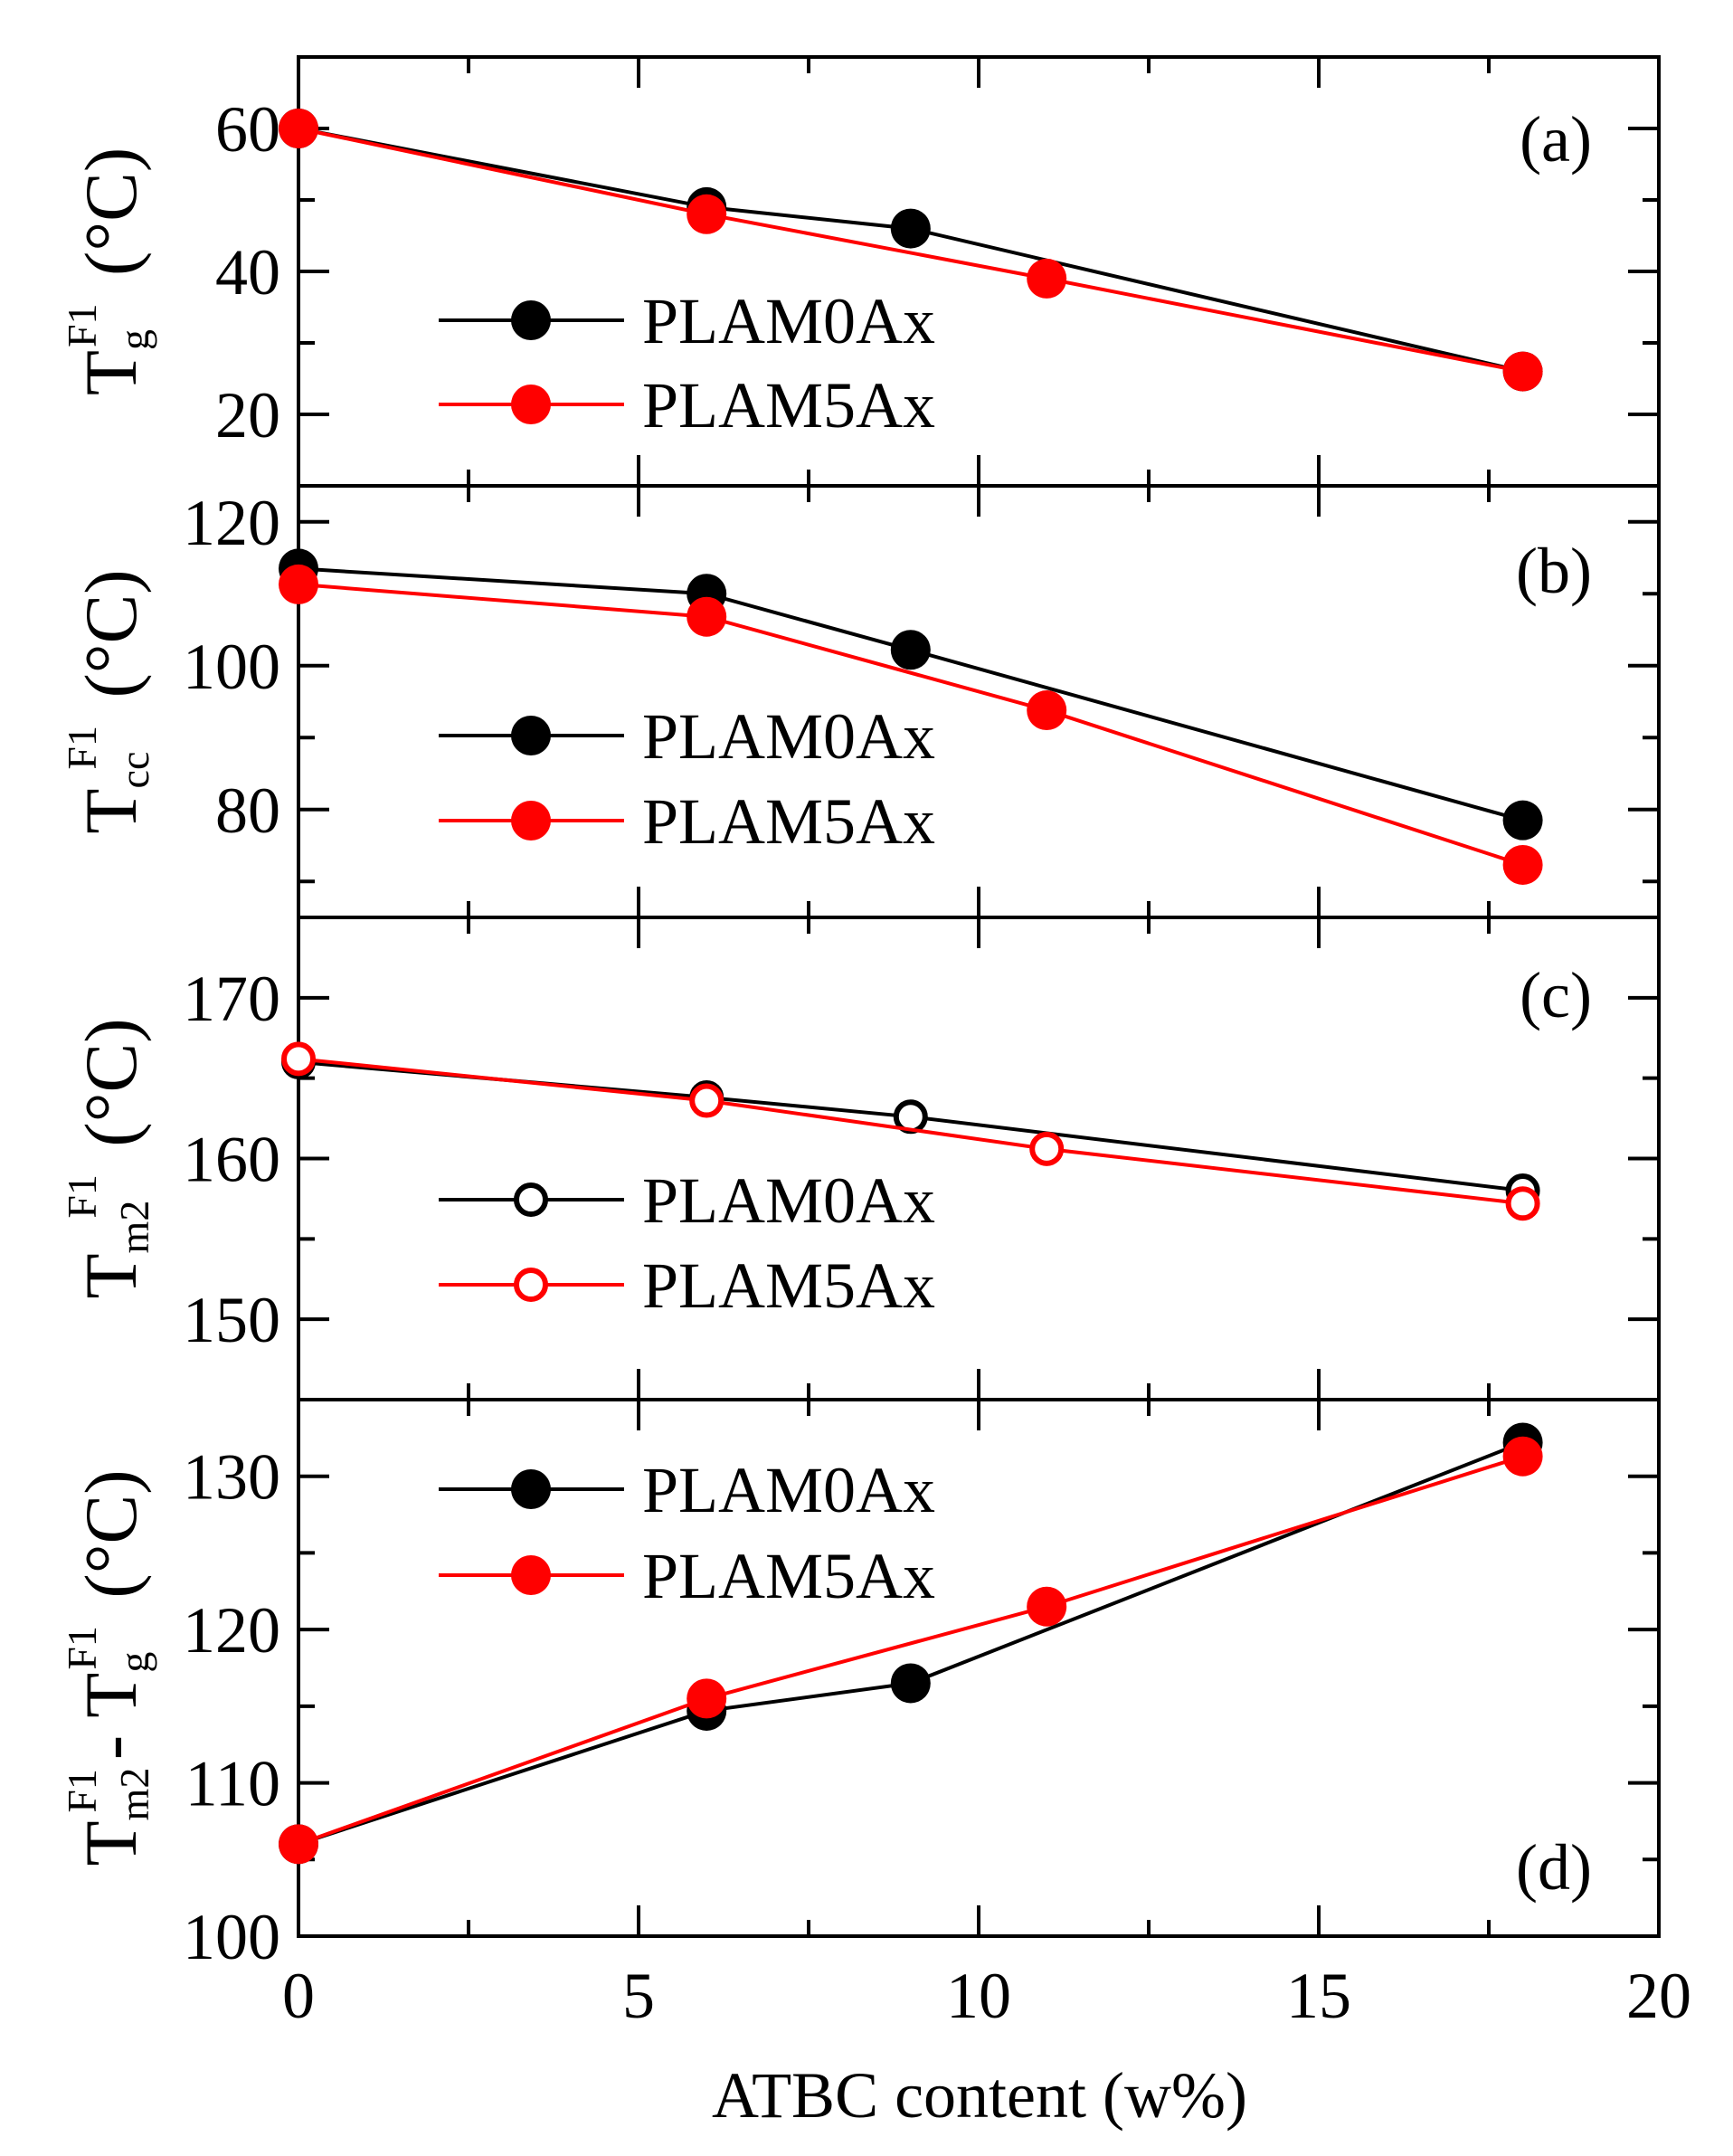  Describe the element at coordinates (247, 810) in the screenshot. I see `y-tick-label: 80` at that location.